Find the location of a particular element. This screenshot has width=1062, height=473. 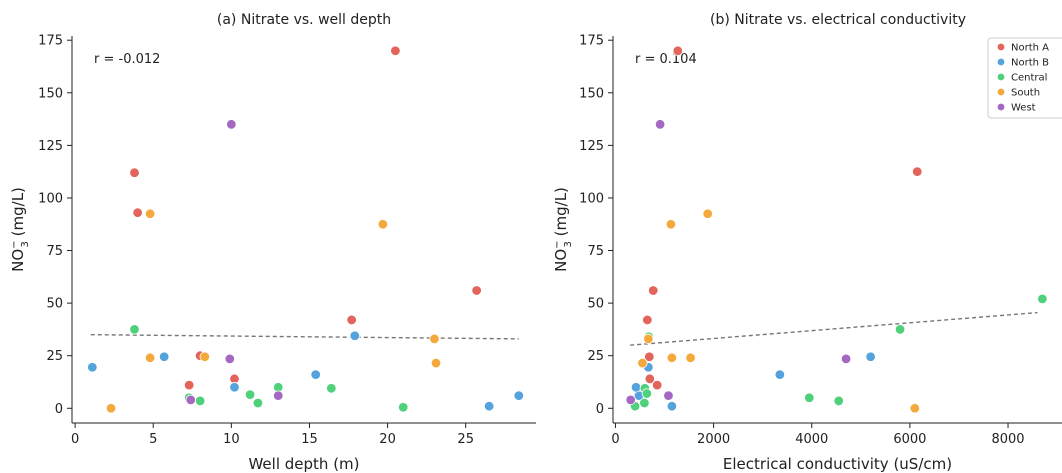

legend-label-west: West is located at coordinates (1023, 108).